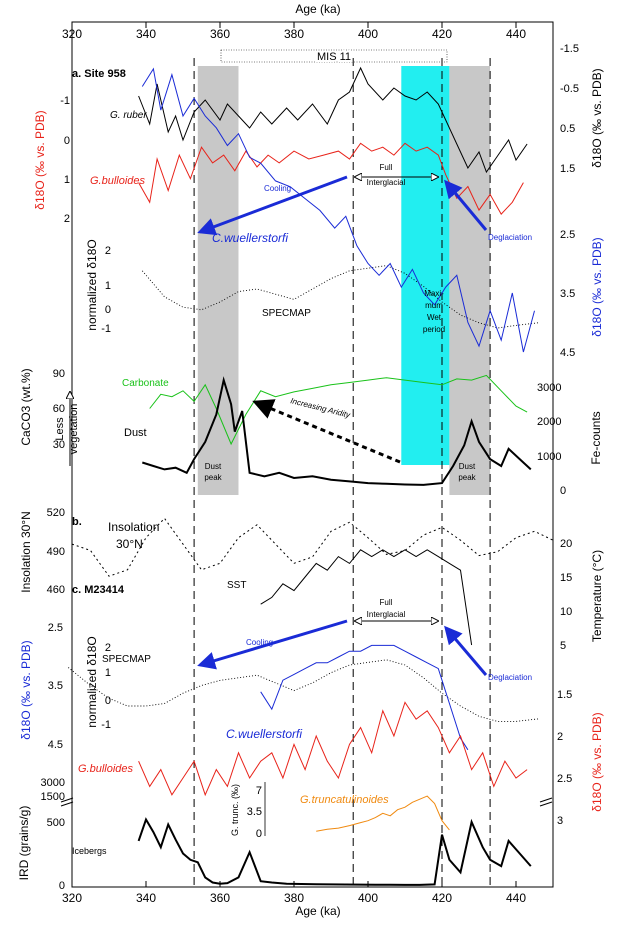  What do you see at coordinates (92, 284) in the screenshot?
I see `panel-a-left-axis-title-2: normalized δ18O` at bounding box center [92, 284].